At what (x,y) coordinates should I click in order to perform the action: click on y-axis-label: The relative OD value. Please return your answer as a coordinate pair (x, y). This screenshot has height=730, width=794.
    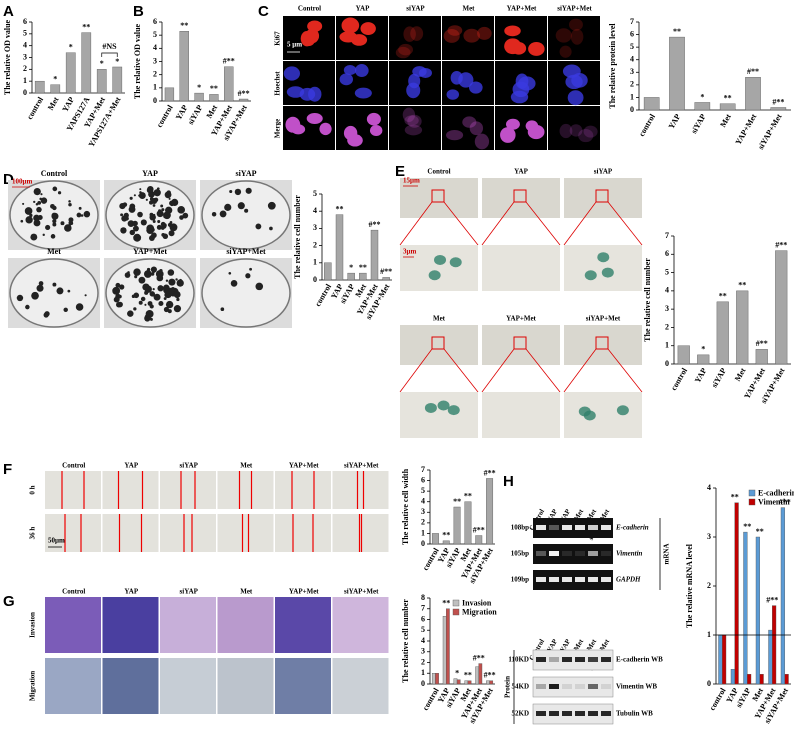
    Looking at the image, I should click on (137, 61).